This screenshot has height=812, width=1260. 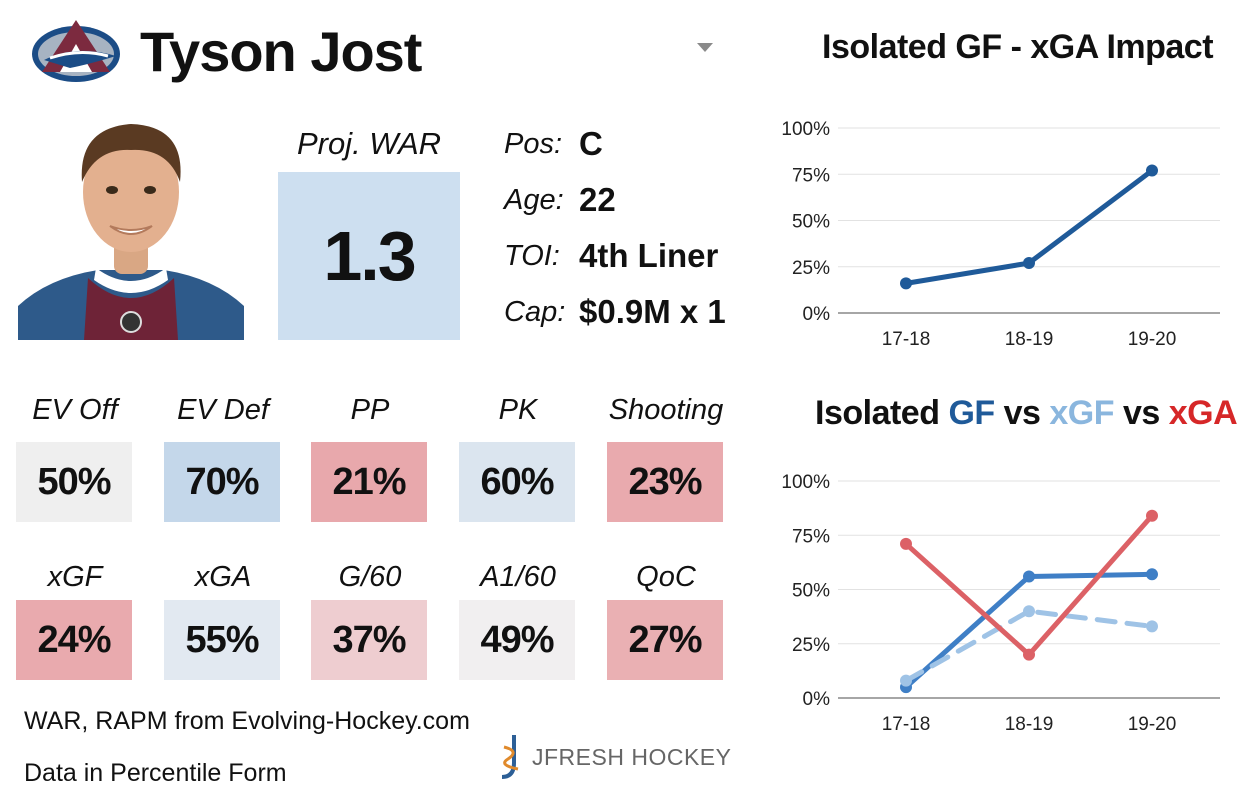 I want to click on chart2-series-2-line, so click(x=1029, y=585).